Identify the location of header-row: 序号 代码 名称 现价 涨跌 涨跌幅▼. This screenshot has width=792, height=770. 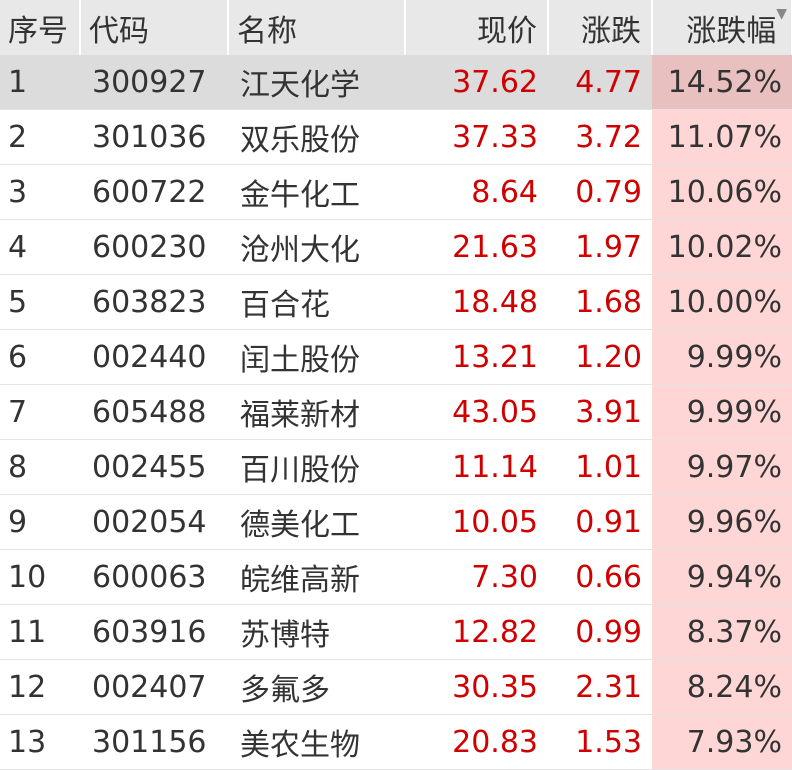
(396, 27).